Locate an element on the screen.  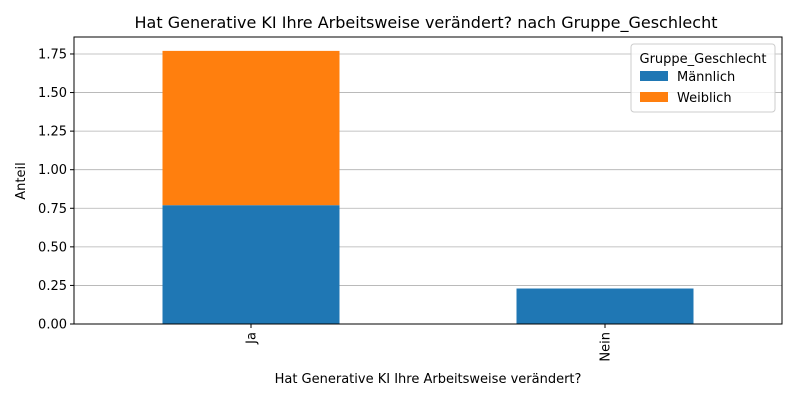
y-tick-label: 1.25 is located at coordinates (52, 132).